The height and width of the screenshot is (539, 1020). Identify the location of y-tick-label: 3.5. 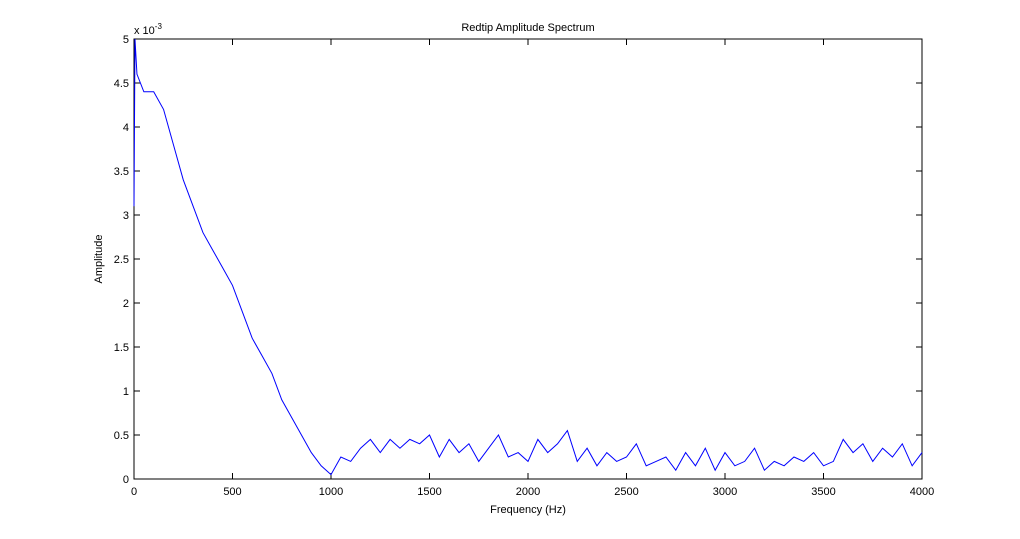
(121, 172).